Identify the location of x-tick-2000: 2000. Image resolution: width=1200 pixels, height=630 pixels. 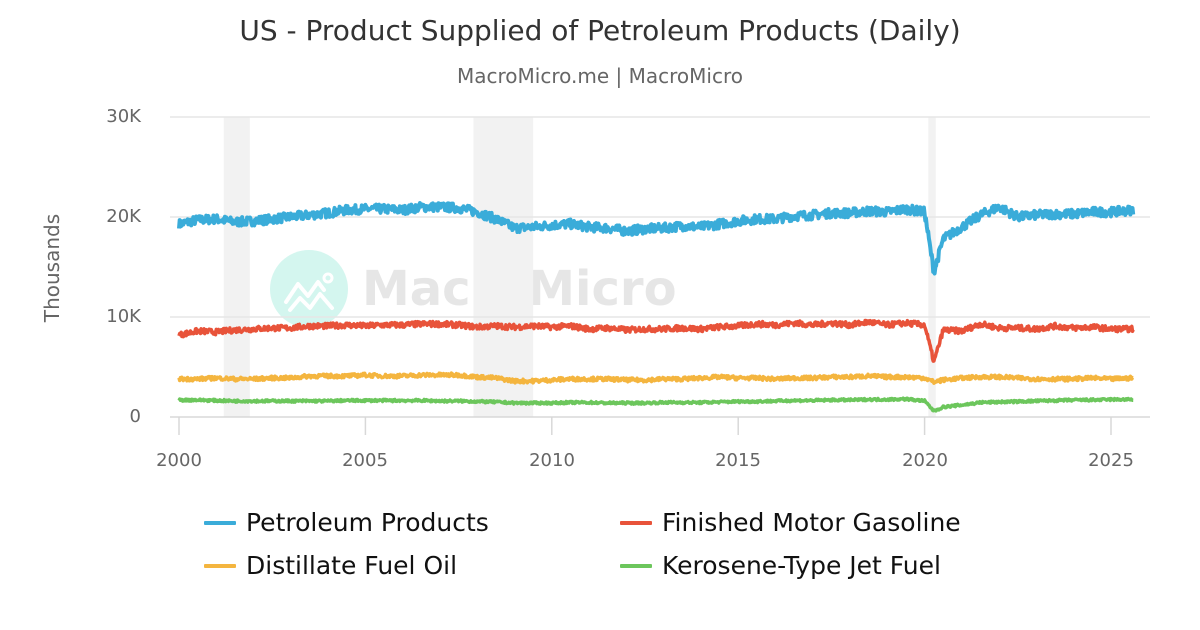
(179, 460).